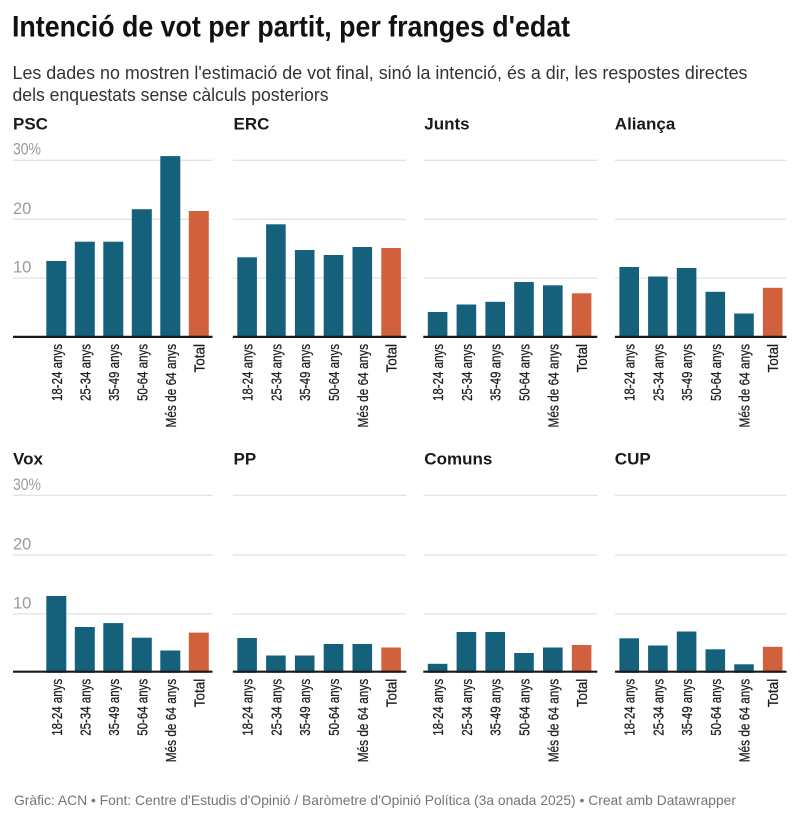 The width and height of the screenshot is (800, 823). I want to click on svg-text: Vox, so click(28, 458).